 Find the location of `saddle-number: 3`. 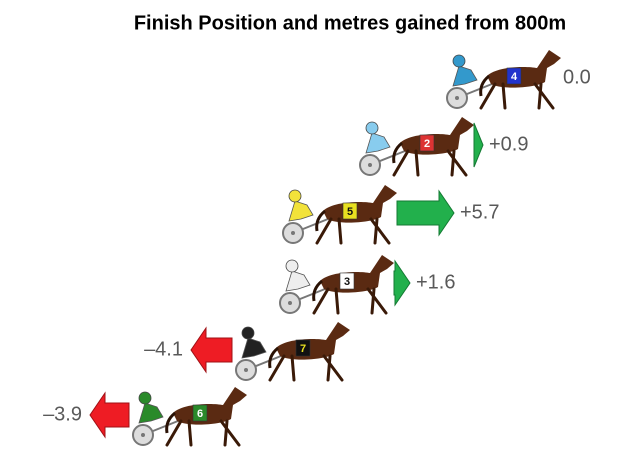

saddle-number: 3 is located at coordinates (347, 282).